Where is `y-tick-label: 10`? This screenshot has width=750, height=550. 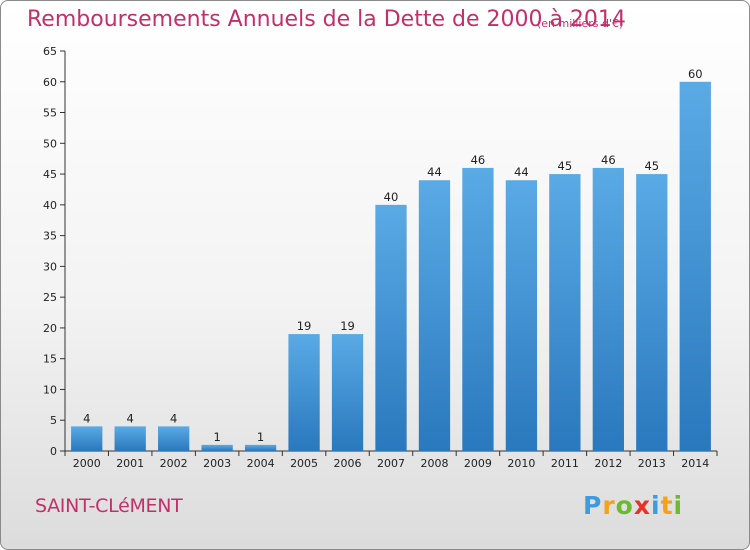
y-tick-label: 10 is located at coordinates (50, 389).